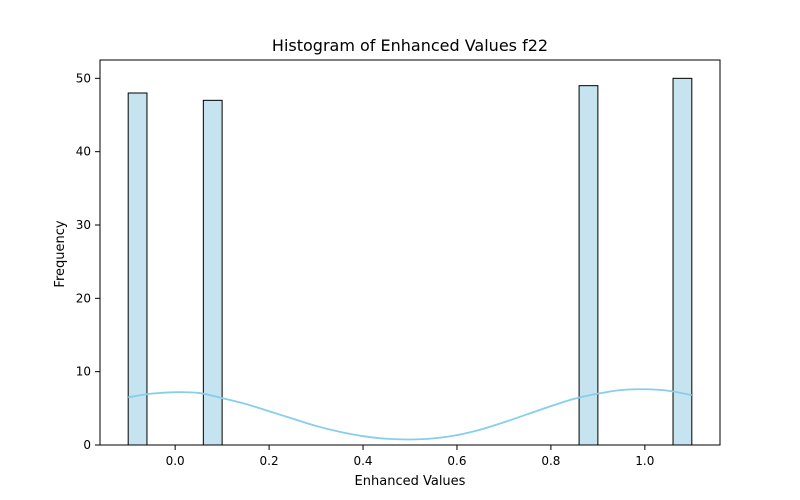 This screenshot has width=800, height=500. What do you see at coordinates (269, 461) in the screenshot?
I see `x-tick-label: 0.2` at bounding box center [269, 461].